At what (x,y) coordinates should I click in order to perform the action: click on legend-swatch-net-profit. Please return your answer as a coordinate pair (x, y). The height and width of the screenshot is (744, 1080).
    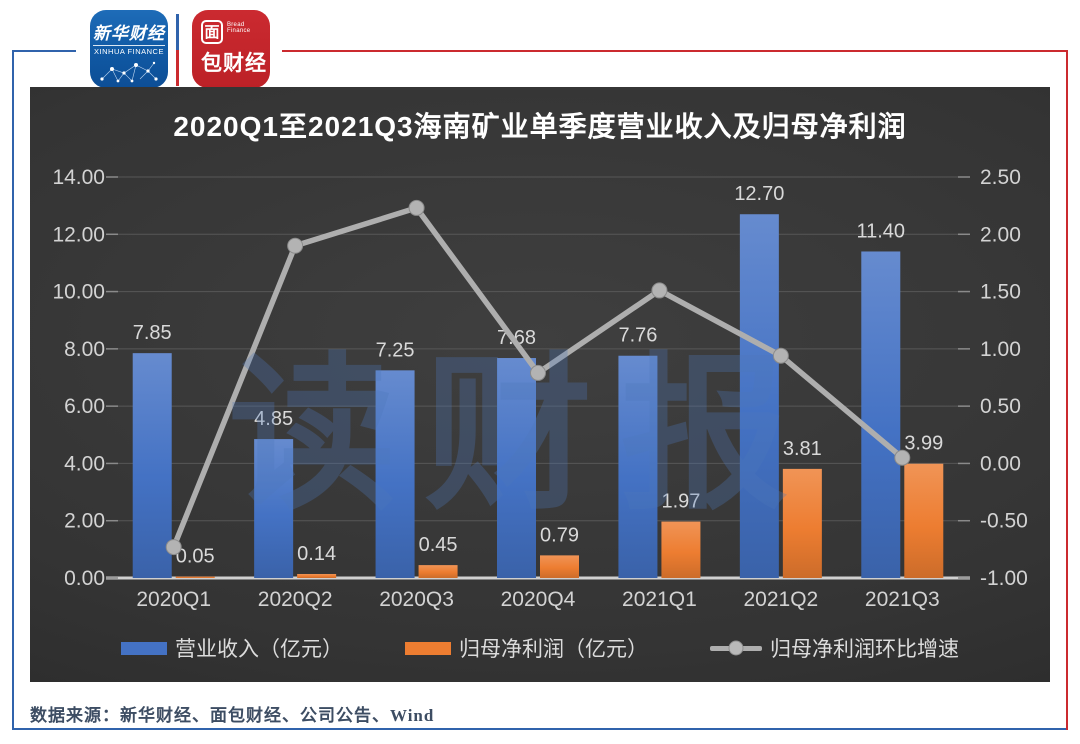
    Looking at the image, I should click on (428, 648).